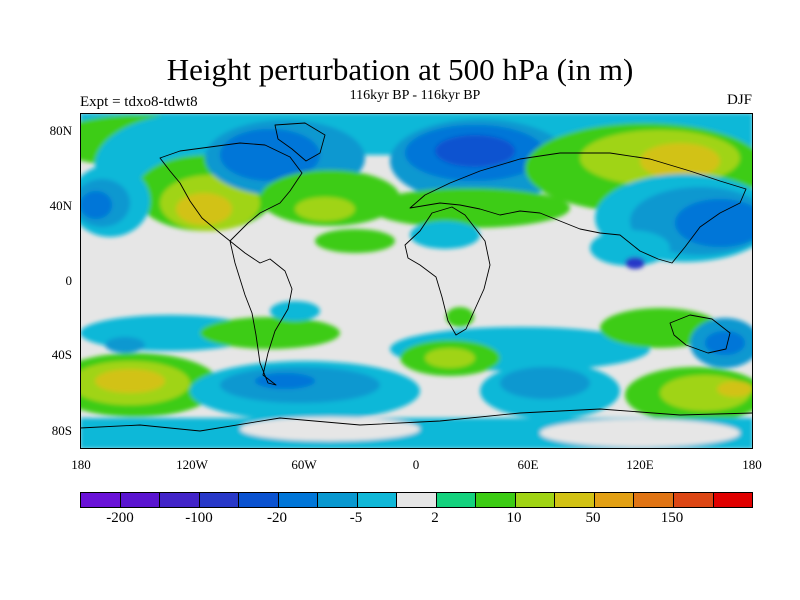  Describe the element at coordinates (528, 464) in the screenshot. I see `lon-tick-60e: 60E` at that location.